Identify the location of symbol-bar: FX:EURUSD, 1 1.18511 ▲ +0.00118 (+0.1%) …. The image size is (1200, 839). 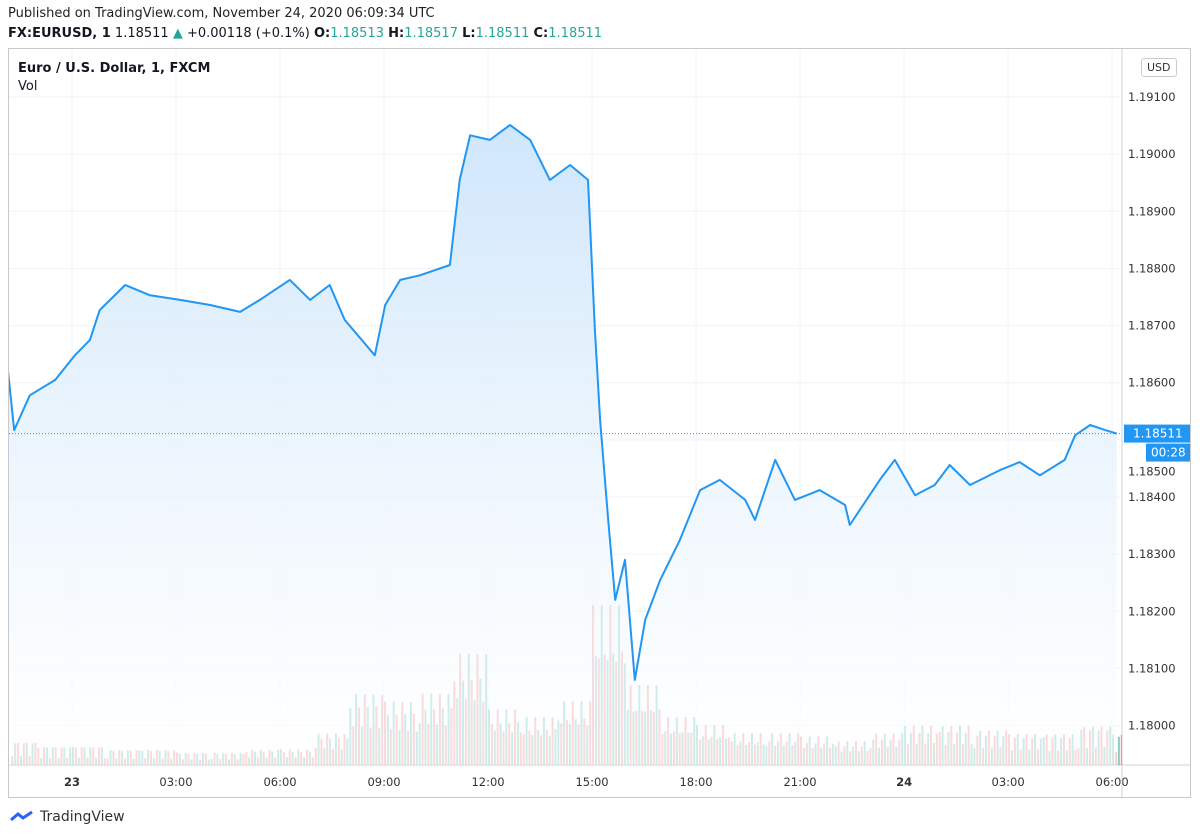
(305, 33).